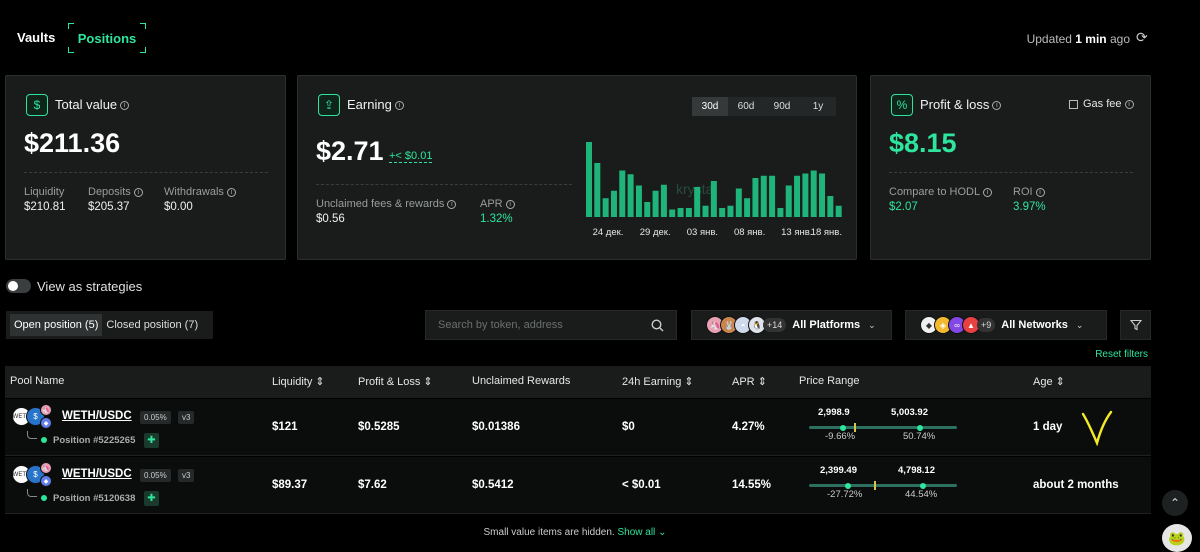 The height and width of the screenshot is (552, 1200). Describe the element at coordinates (18, 286) in the screenshot. I see `view-strategies-toggle` at that location.